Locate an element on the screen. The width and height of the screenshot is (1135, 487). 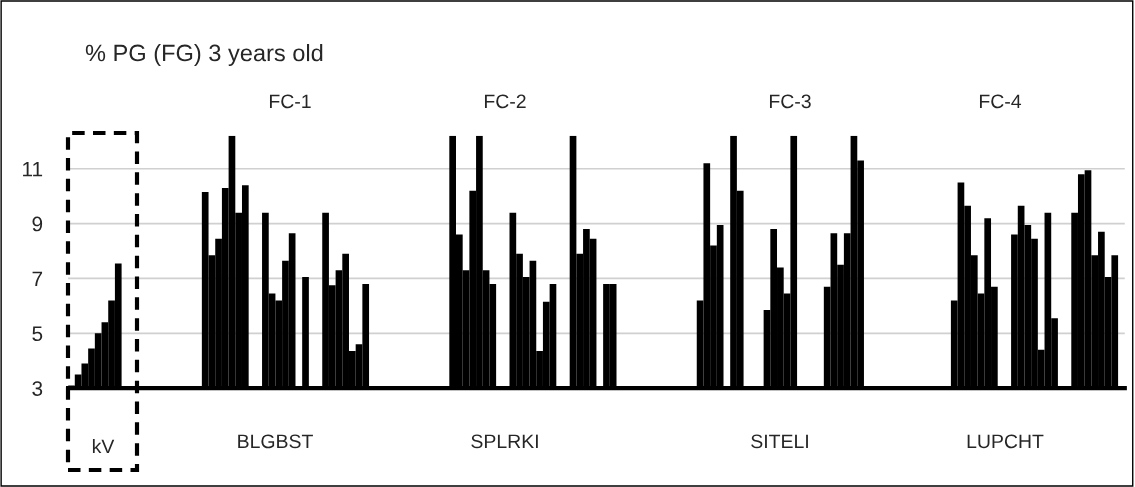
text: FC-2 is located at coordinates (505, 101).